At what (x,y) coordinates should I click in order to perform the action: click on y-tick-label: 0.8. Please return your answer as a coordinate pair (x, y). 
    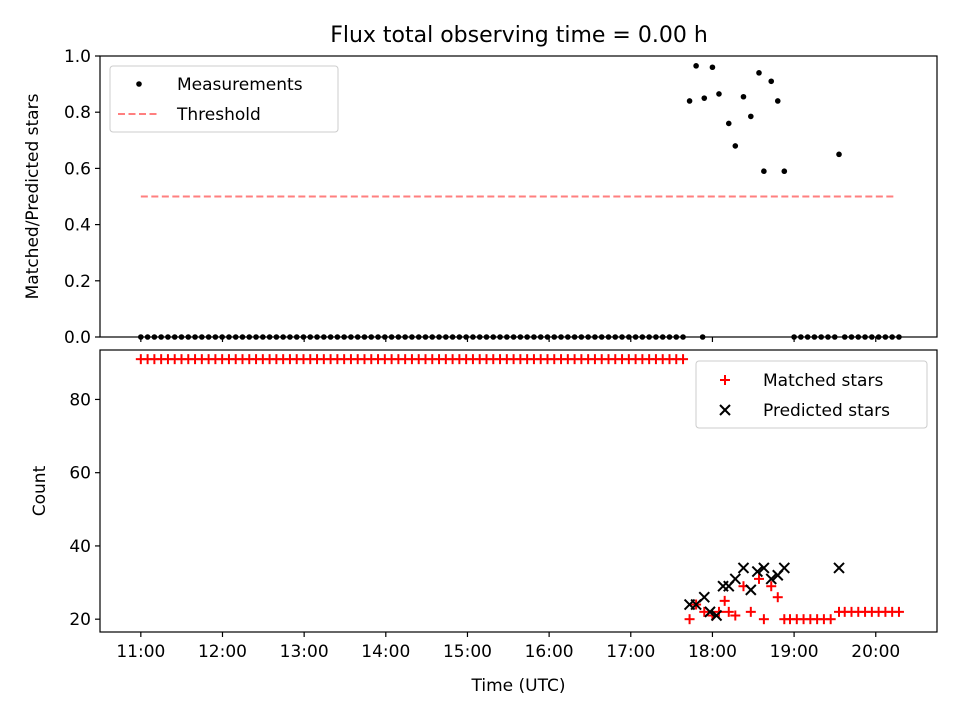
    Looking at the image, I should click on (77, 113).